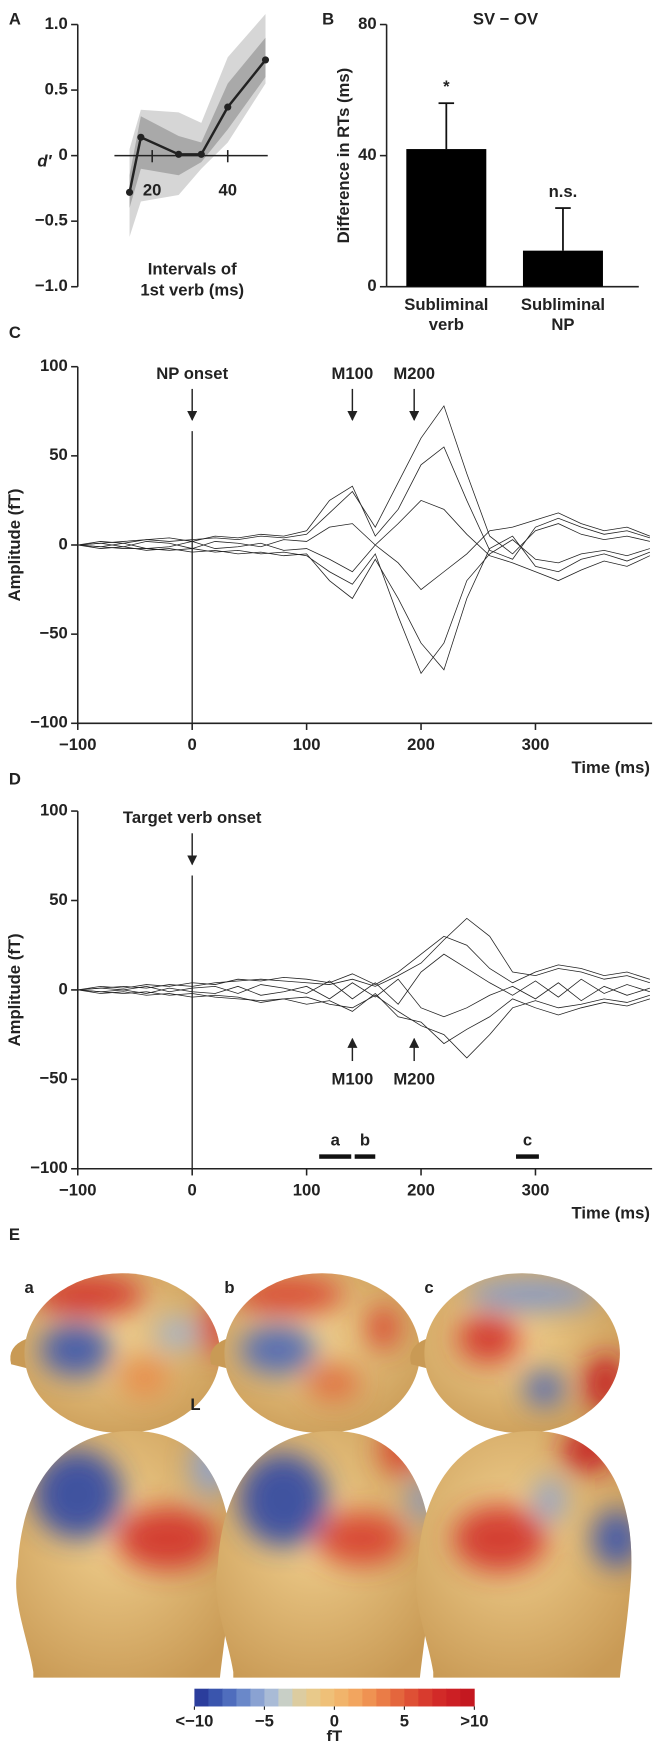  I want to click on y-tick-label: 80, so click(367, 23).